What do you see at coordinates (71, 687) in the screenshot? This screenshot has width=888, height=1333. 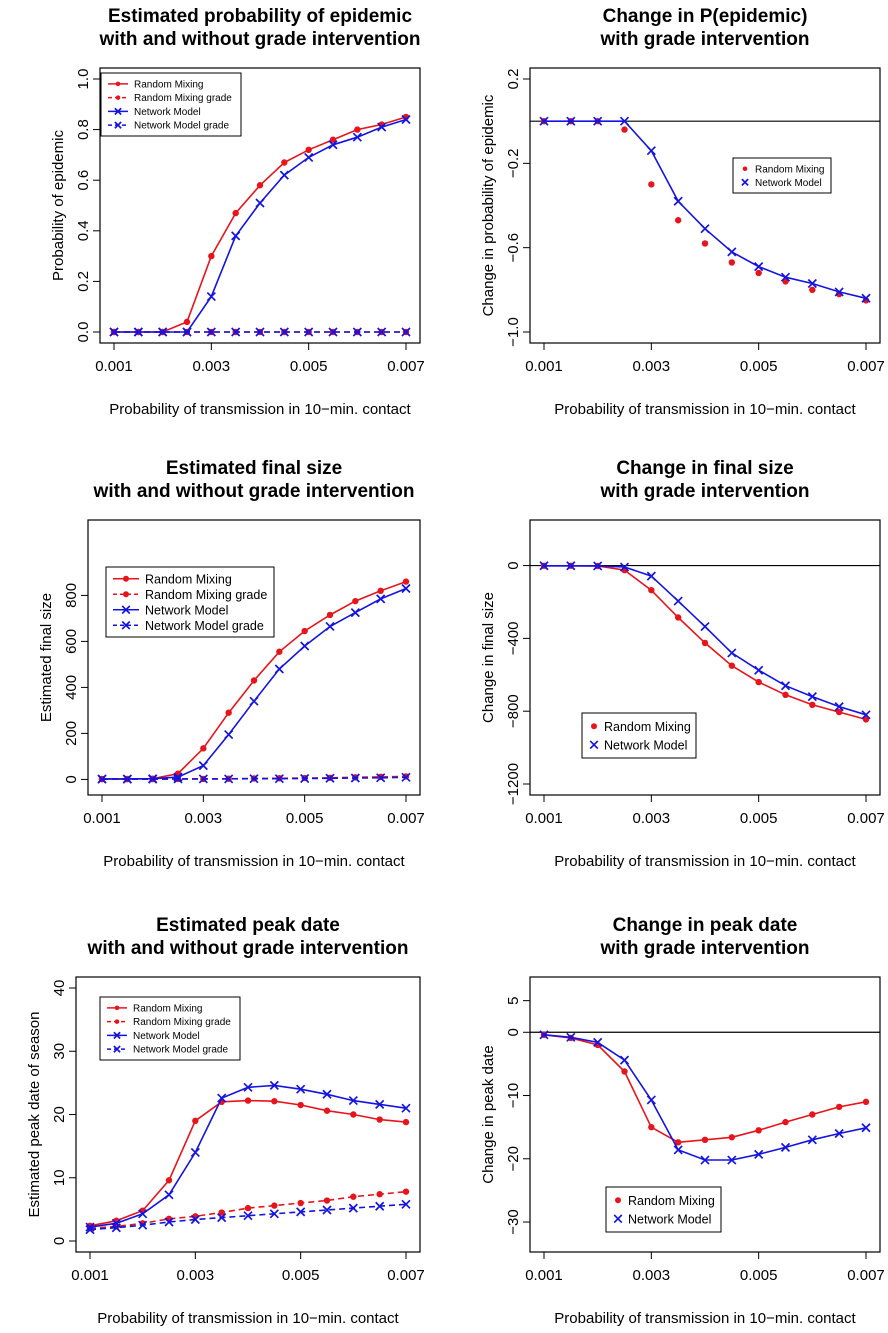 I see `y-tick-label: 400` at bounding box center [71, 687].